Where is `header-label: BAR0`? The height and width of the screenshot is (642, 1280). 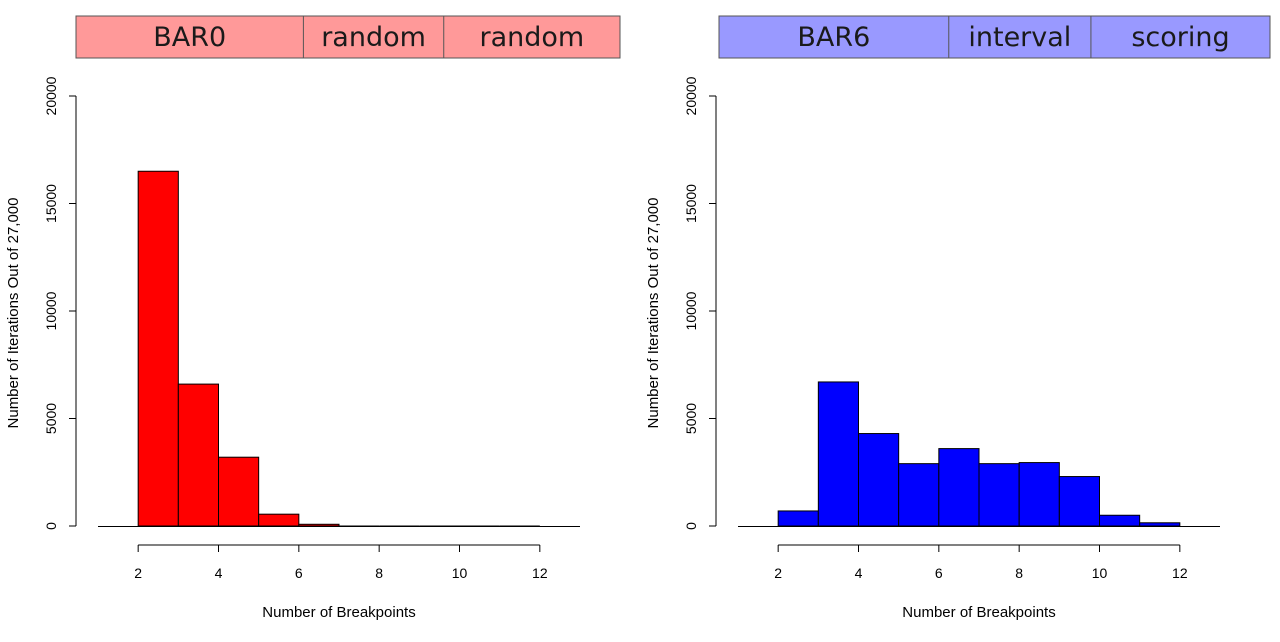 header-label: BAR0 is located at coordinates (189, 37).